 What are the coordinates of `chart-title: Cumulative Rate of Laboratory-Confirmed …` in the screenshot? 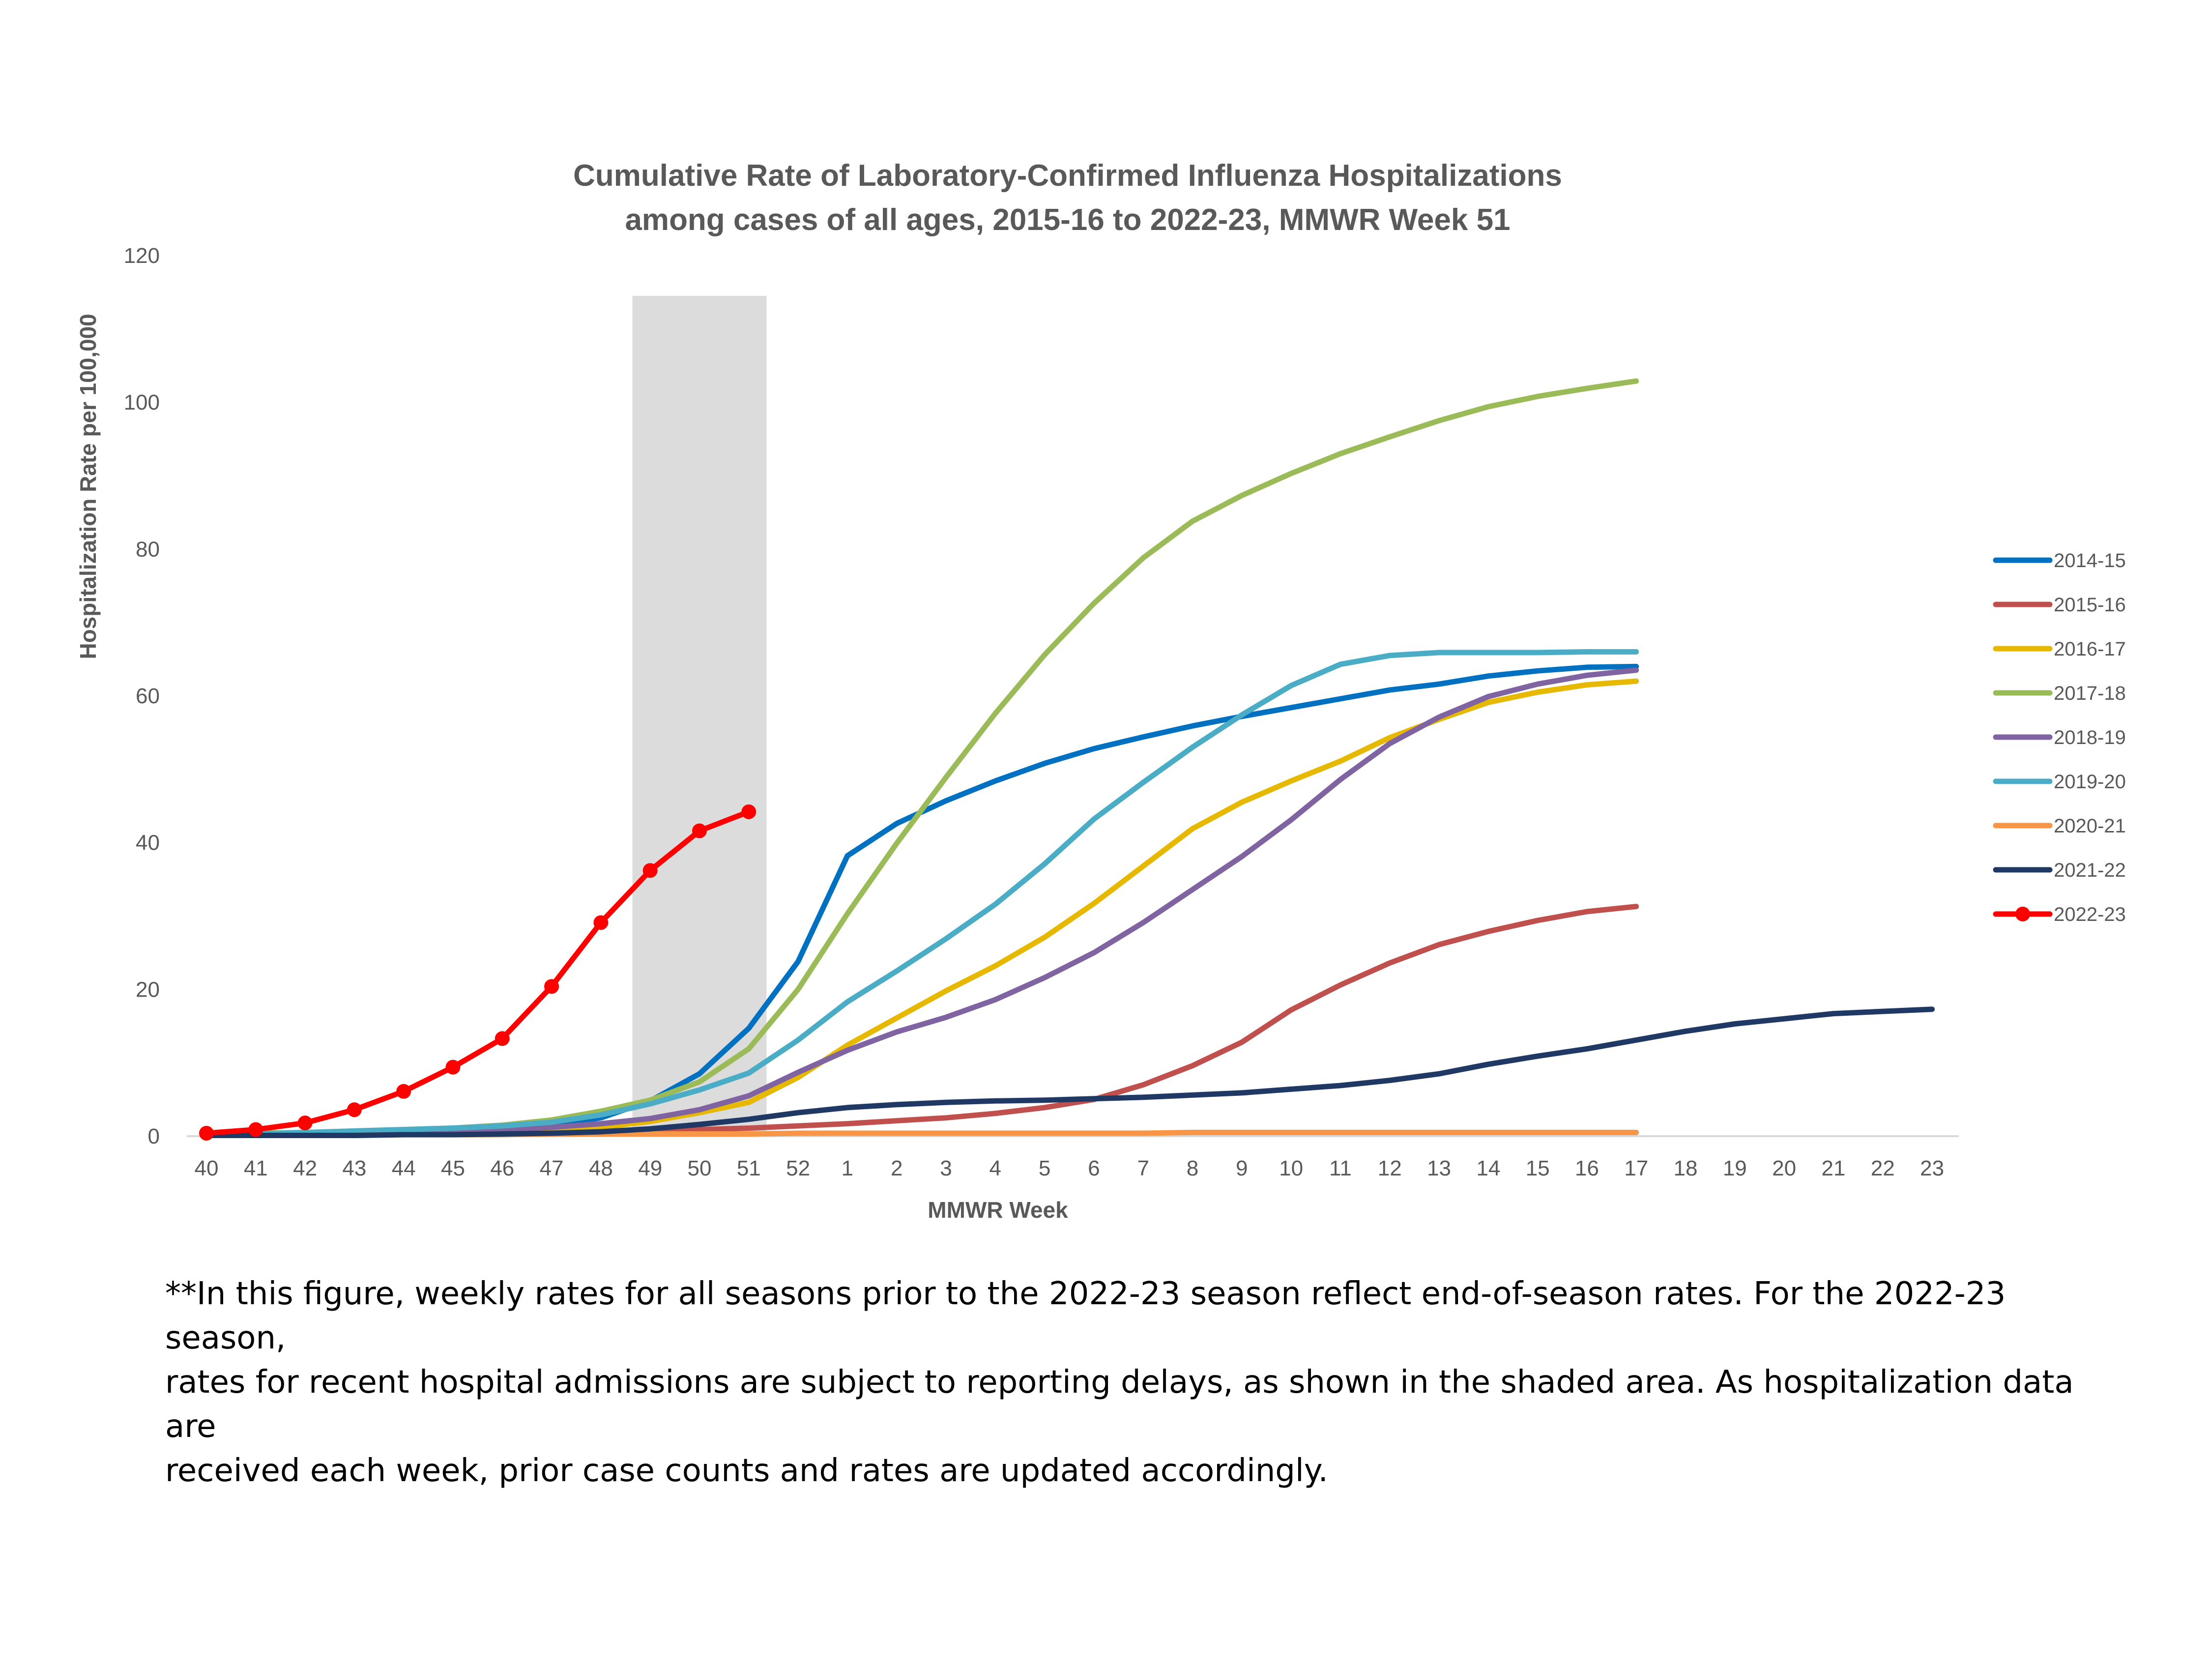 It's located at (1068, 176).